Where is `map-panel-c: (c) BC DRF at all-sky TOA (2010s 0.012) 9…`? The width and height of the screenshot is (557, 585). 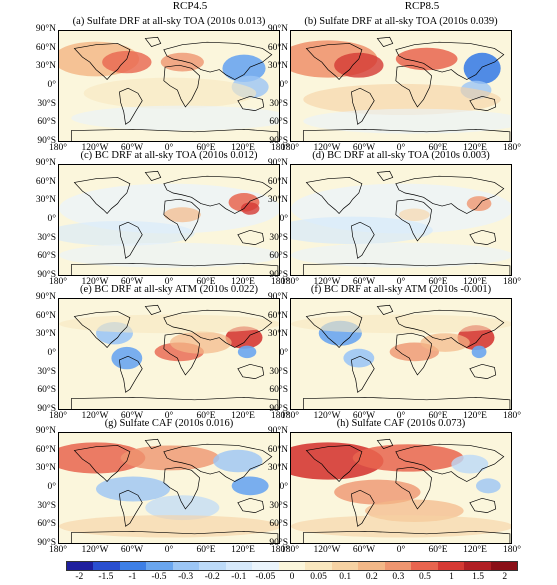 map-panel-c: (c) BC DRF at all-sky TOA (2010s 0.012) 9… is located at coordinates (162, 218).